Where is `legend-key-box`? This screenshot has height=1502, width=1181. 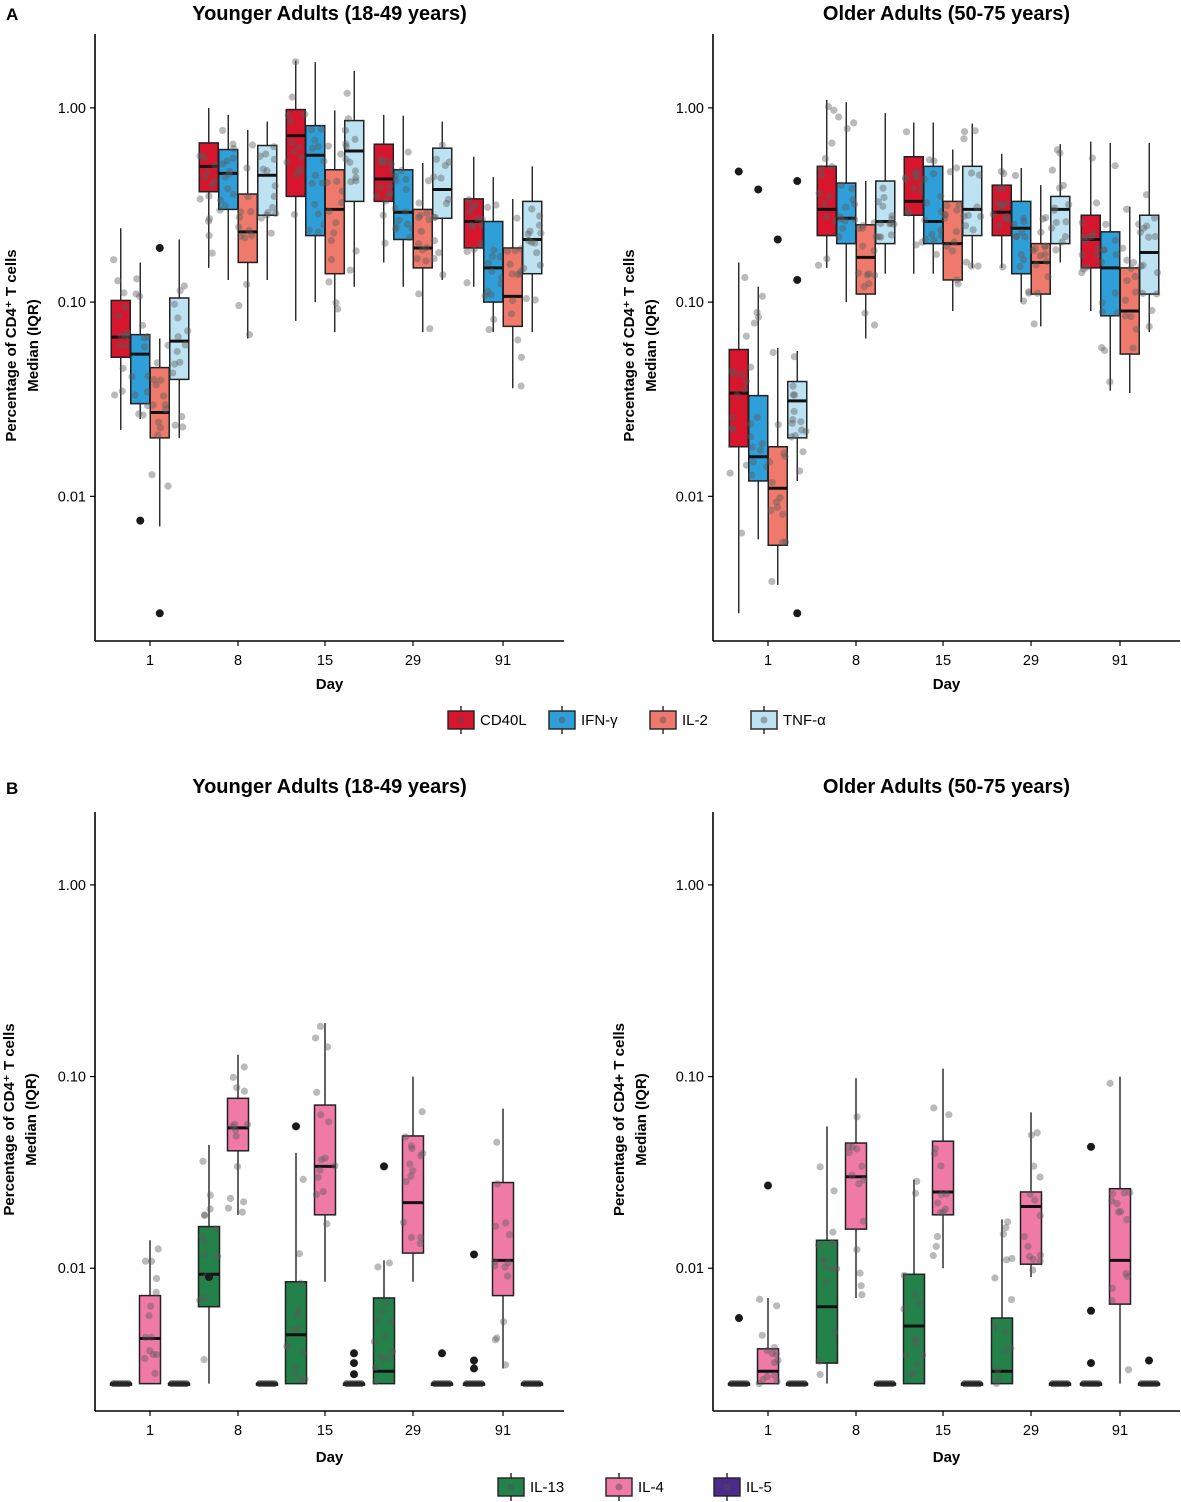
legend-key-box is located at coordinates (562, 720).